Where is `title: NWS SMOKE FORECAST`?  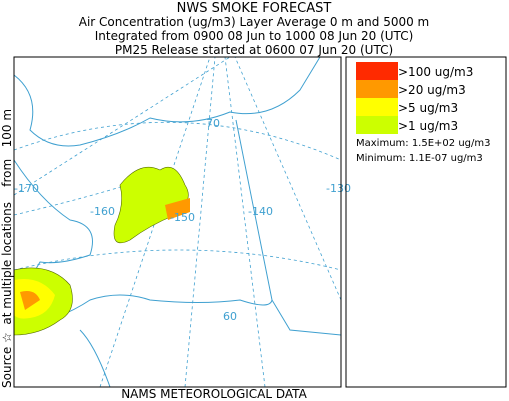 title: NWS SMOKE FORECAST is located at coordinates (254, 8).